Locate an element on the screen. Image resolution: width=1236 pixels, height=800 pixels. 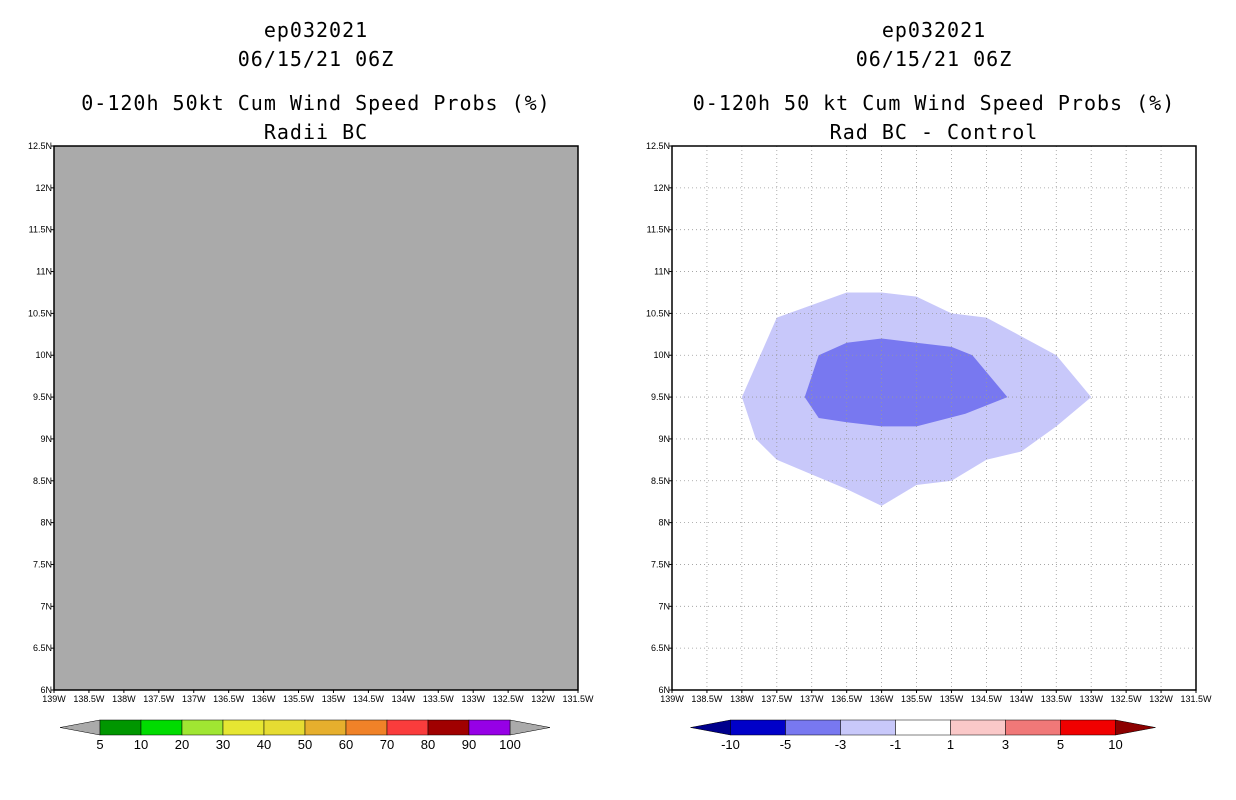
left-title-storm-id: ep032021 is located at coordinates (316, 30).